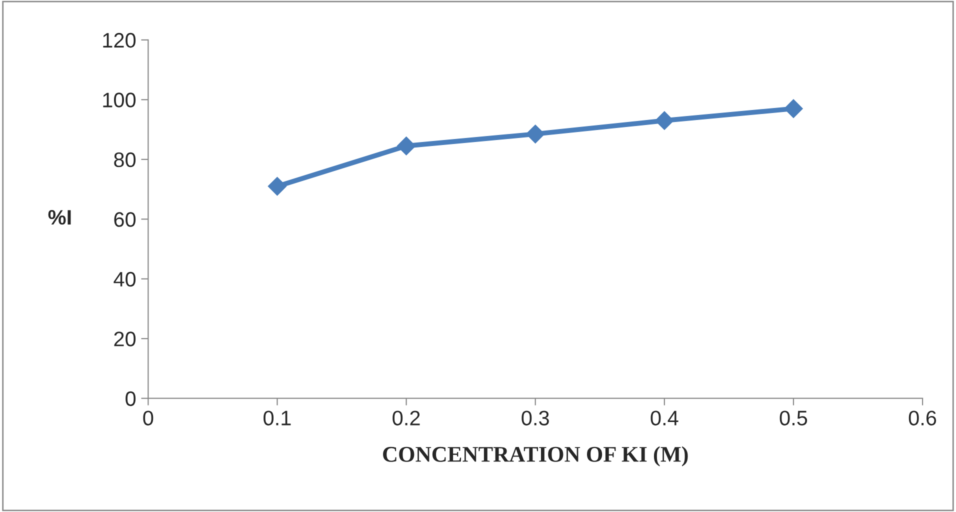  What do you see at coordinates (125, 160) in the screenshot?
I see `y-tick-label: 80` at bounding box center [125, 160].